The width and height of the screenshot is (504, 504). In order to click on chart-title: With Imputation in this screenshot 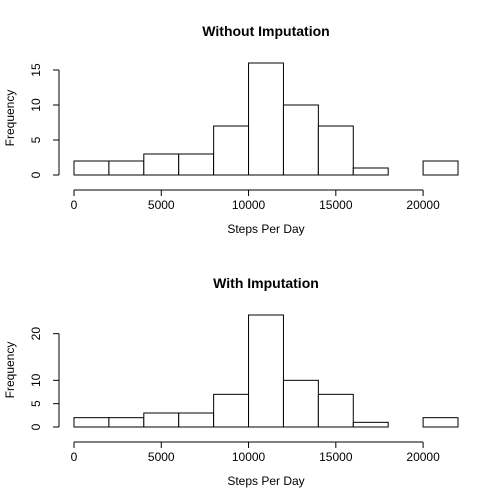, I will do `click(266, 283)`.